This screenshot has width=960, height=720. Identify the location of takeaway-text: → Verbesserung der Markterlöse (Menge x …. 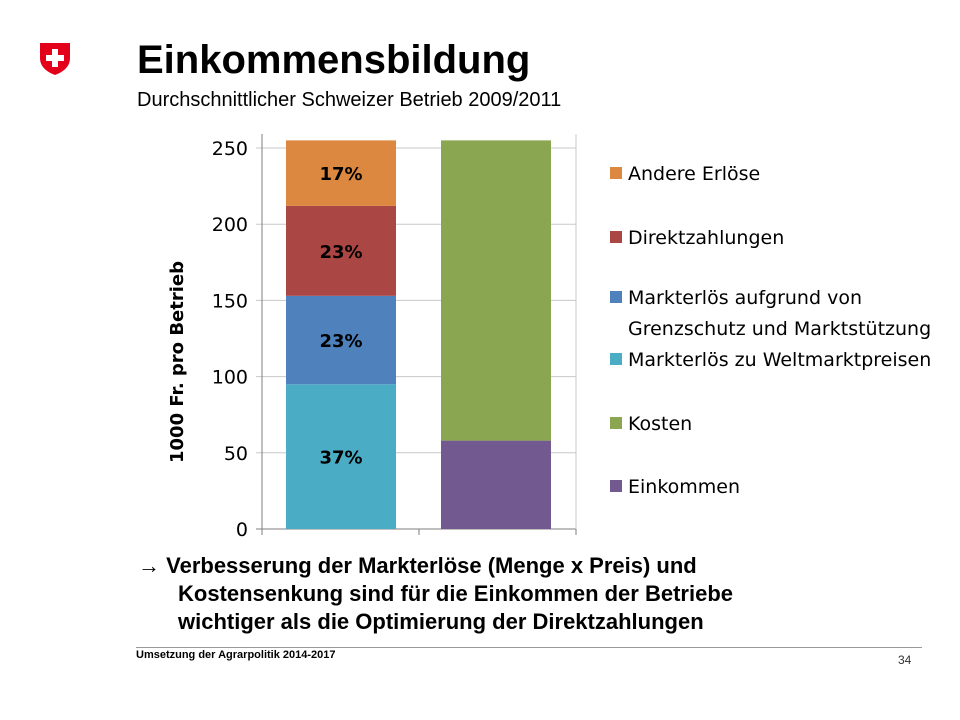
(528, 594).